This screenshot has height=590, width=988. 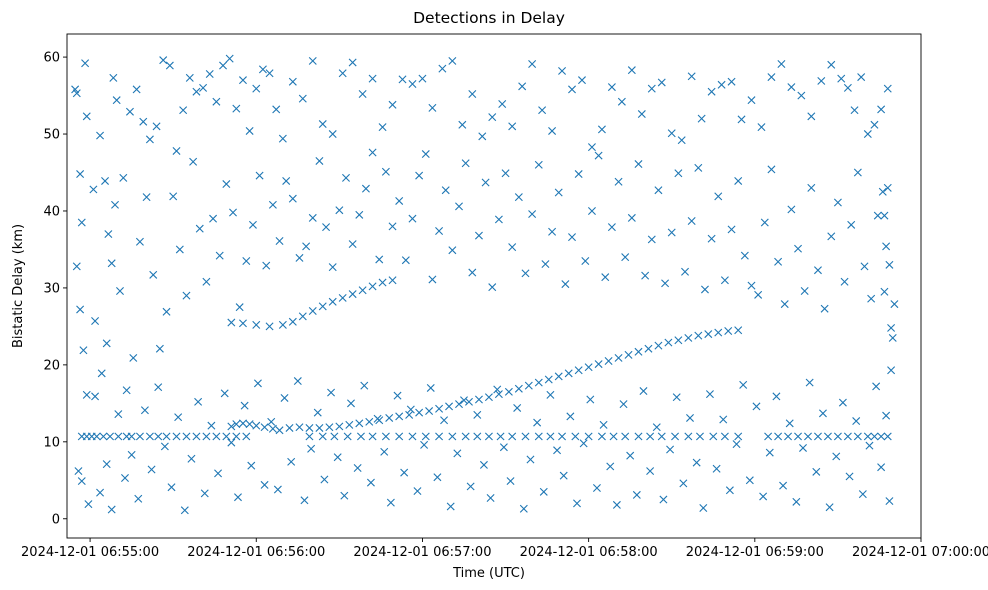 I want to click on y-tick-label: 0, so click(x=56, y=519).